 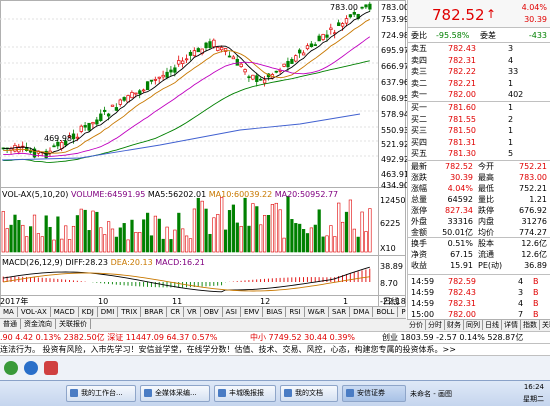 I want to click on x-label-10: 10, so click(x=103, y=301).